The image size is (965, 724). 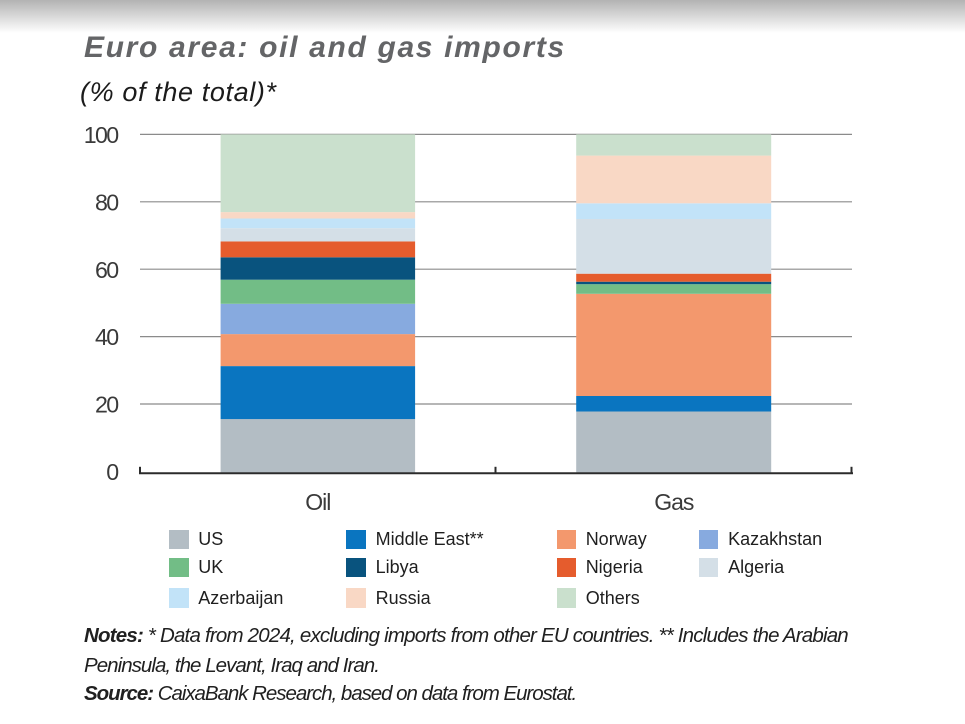 What do you see at coordinates (317, 502) in the screenshot?
I see `svg-text: Oil` at bounding box center [317, 502].